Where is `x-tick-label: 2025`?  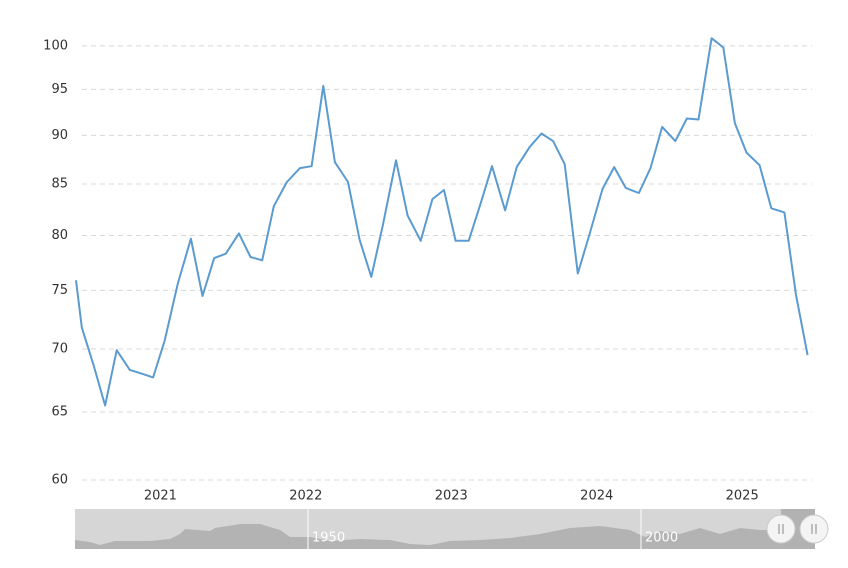 x-tick-label: 2025 is located at coordinates (742, 496).